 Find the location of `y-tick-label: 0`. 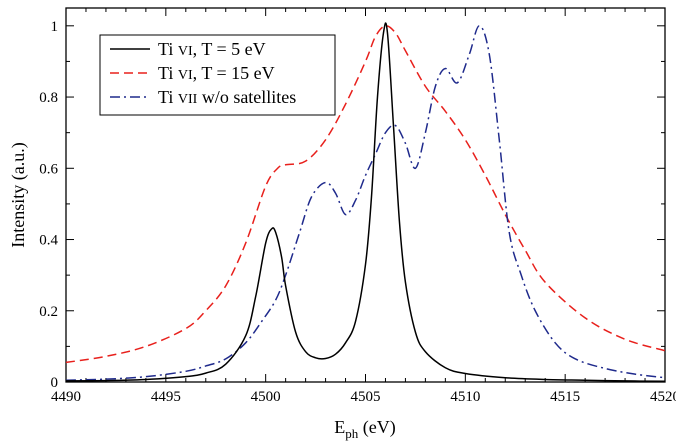

y-tick-label: 0 is located at coordinates (55, 383).